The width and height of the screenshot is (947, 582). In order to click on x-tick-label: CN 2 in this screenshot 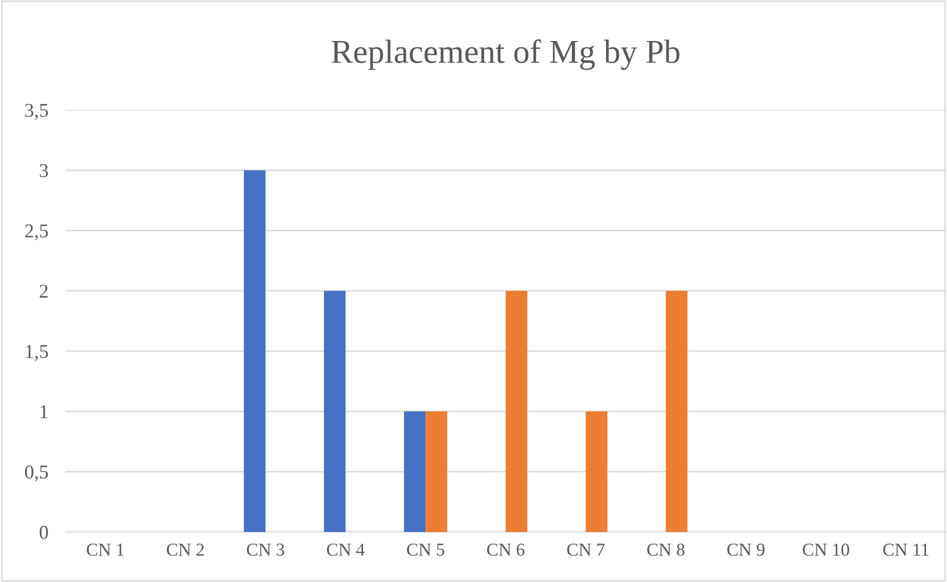, I will do `click(185, 550)`.